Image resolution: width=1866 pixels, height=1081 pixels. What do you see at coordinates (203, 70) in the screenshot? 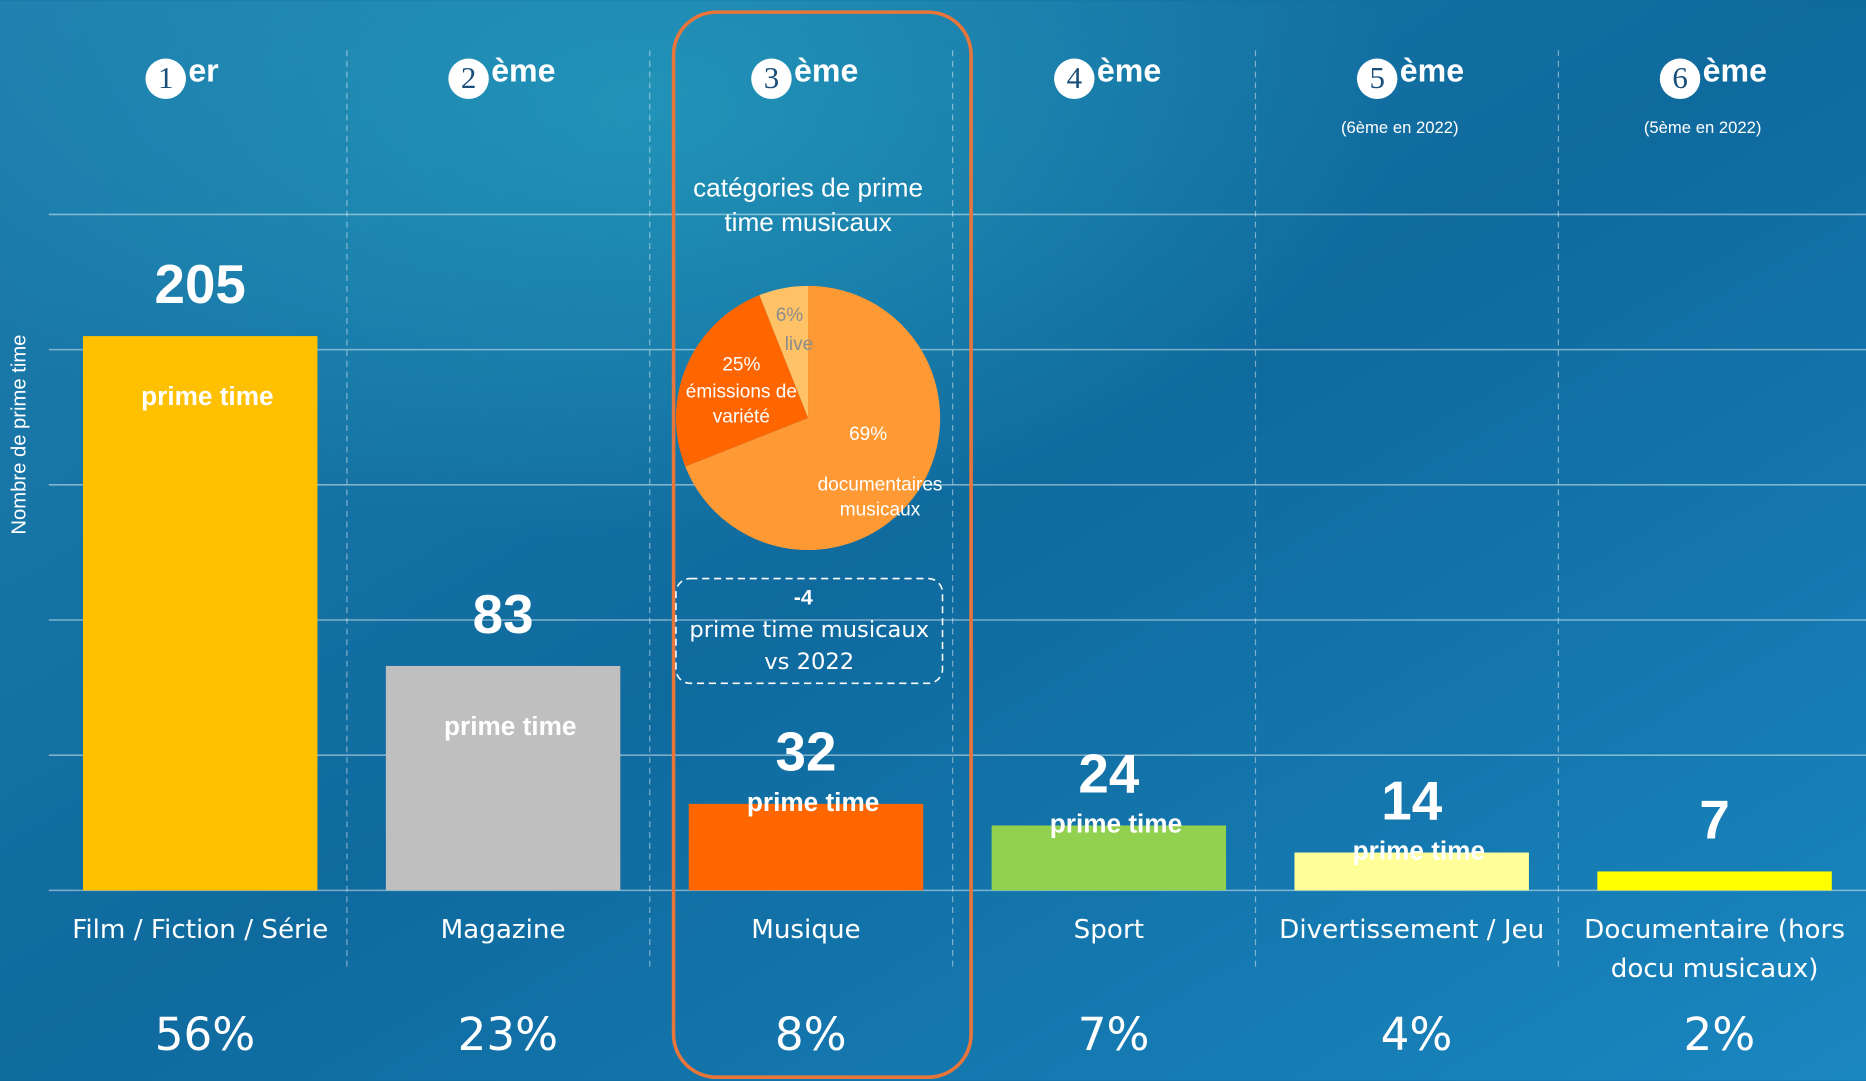
I see `rank-suffix: er` at bounding box center [203, 70].